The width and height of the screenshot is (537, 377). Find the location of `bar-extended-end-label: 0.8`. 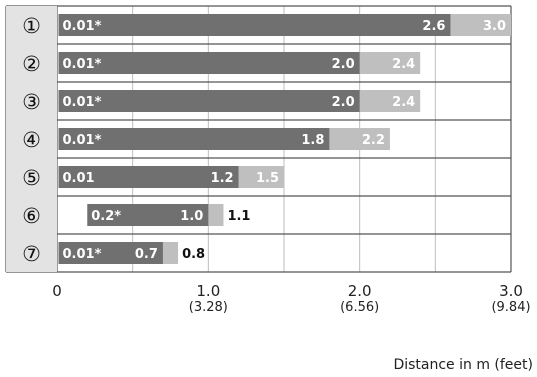

bar-extended-end-label: 0.8 is located at coordinates (193, 254).